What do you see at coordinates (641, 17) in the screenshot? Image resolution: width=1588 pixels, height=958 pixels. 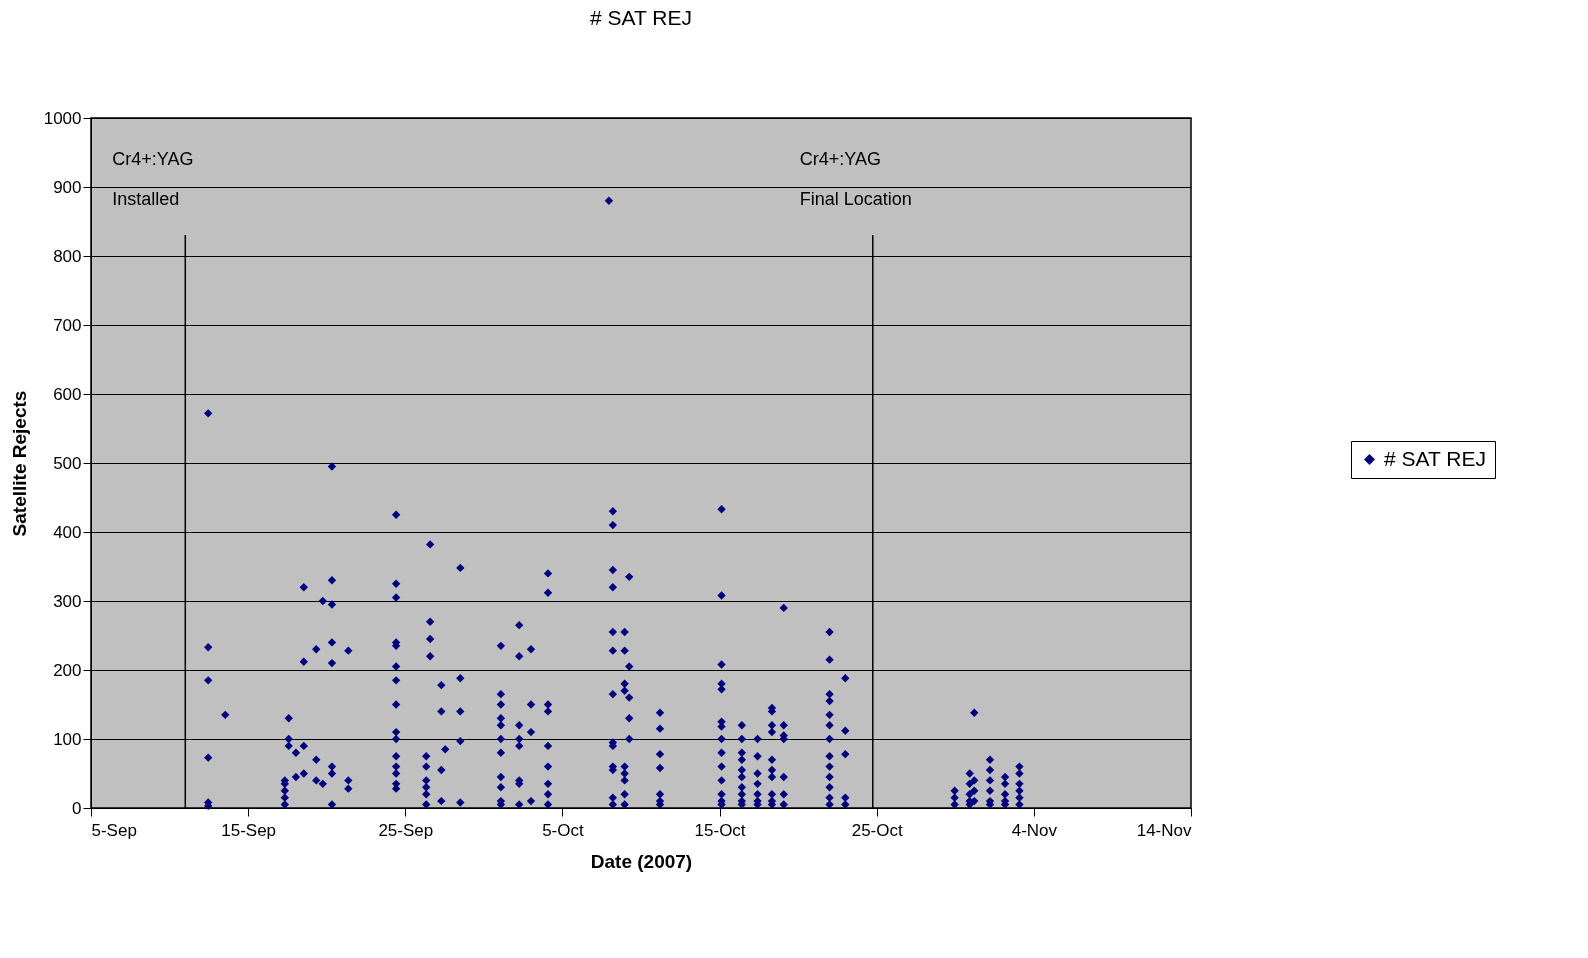 I see `chart-title: # SAT REJ` at bounding box center [641, 17].